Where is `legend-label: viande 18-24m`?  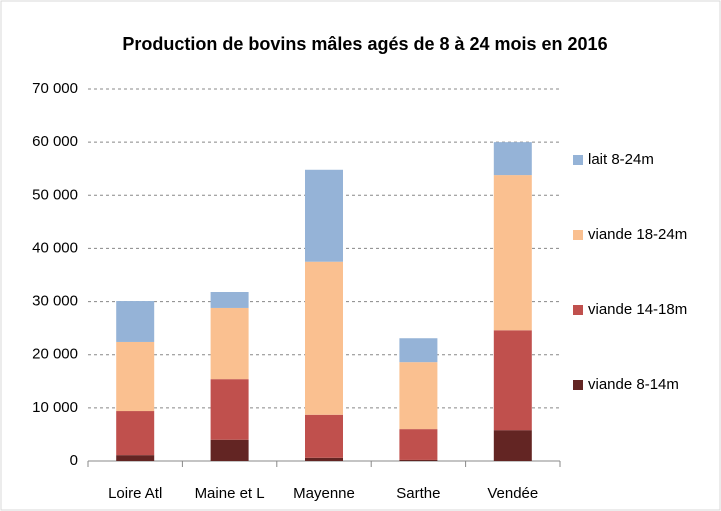
legend-label: viande 18-24m is located at coordinates (637, 234).